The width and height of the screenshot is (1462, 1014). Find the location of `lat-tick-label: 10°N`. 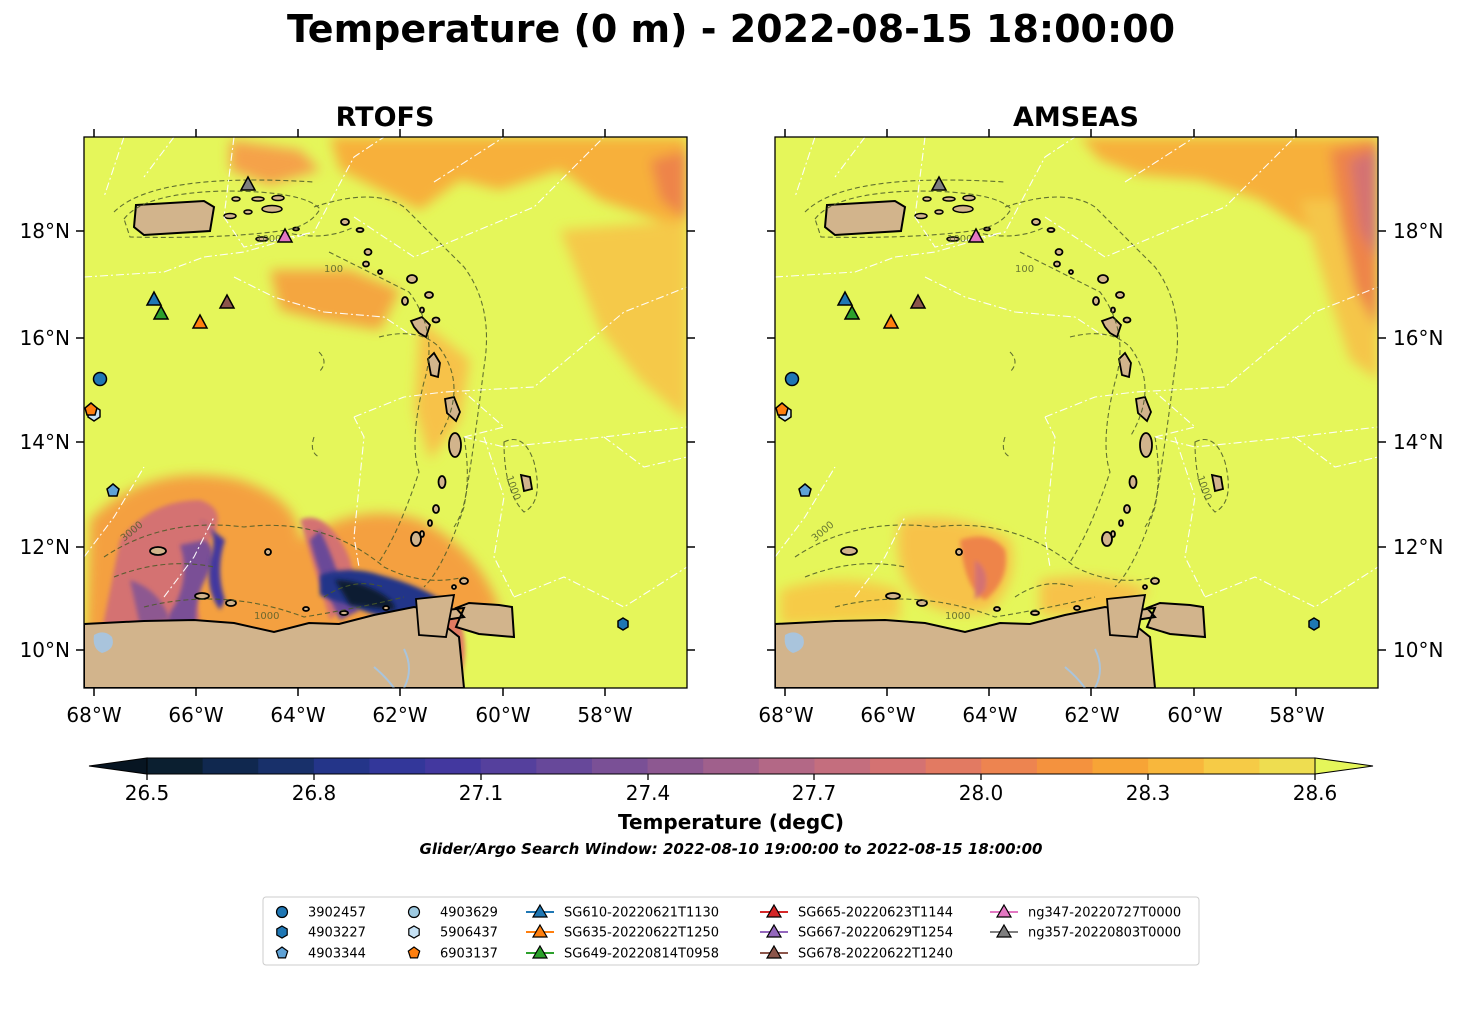

lat-tick-label: 10°N is located at coordinates (45, 650).